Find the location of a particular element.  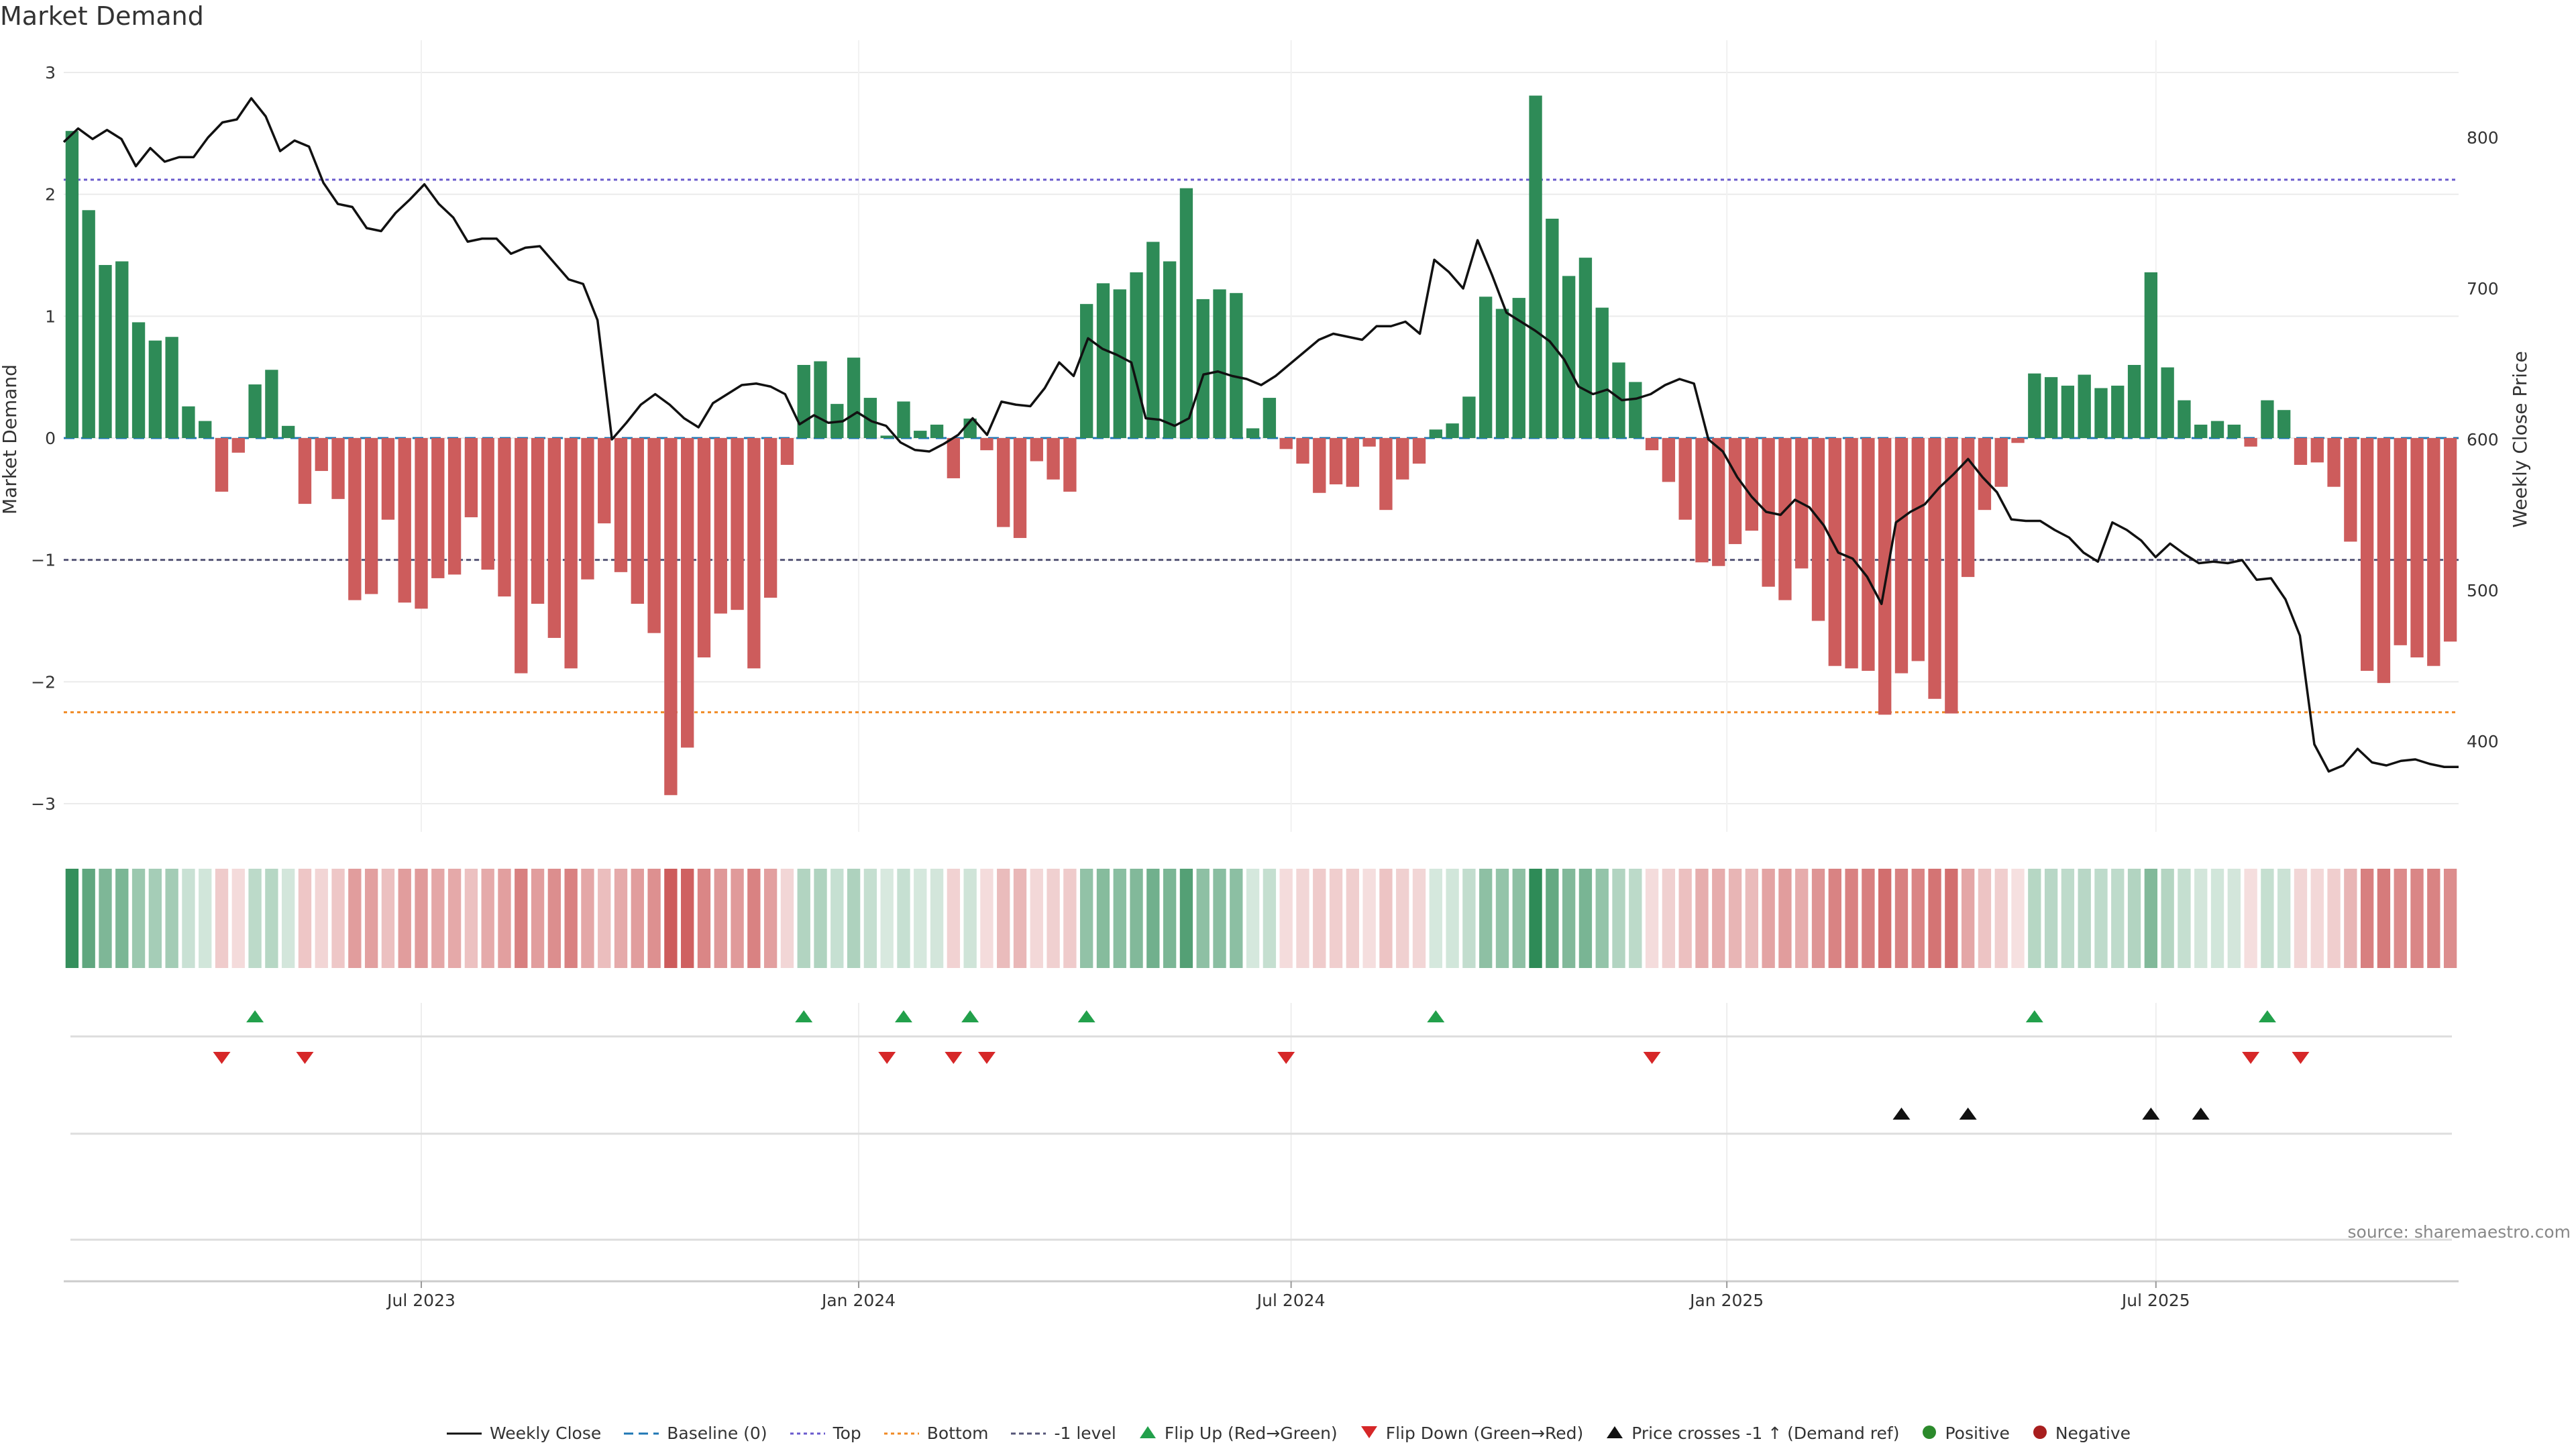

x-tick-label: Jul 2023 is located at coordinates (420, 1300).